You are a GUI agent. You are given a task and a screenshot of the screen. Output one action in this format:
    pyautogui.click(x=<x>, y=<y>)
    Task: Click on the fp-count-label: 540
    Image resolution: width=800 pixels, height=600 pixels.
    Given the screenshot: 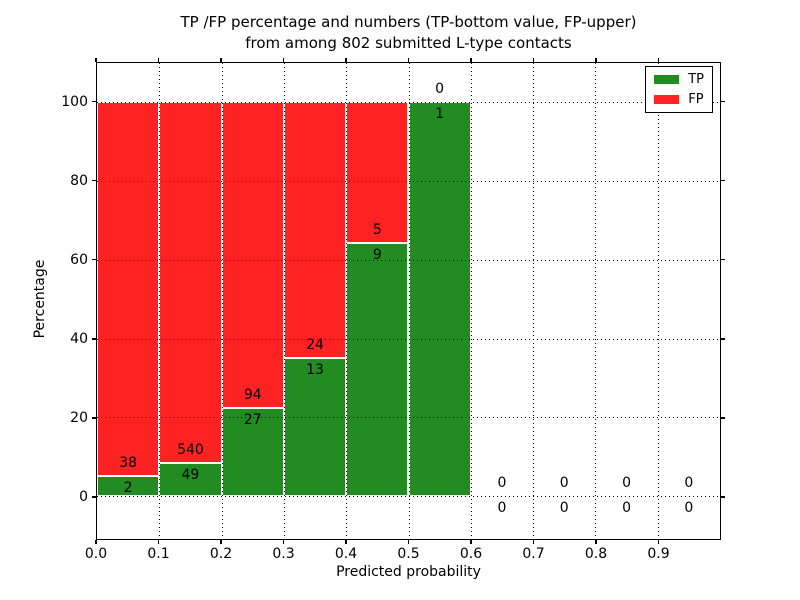 What is the action you would take?
    pyautogui.click(x=190, y=450)
    